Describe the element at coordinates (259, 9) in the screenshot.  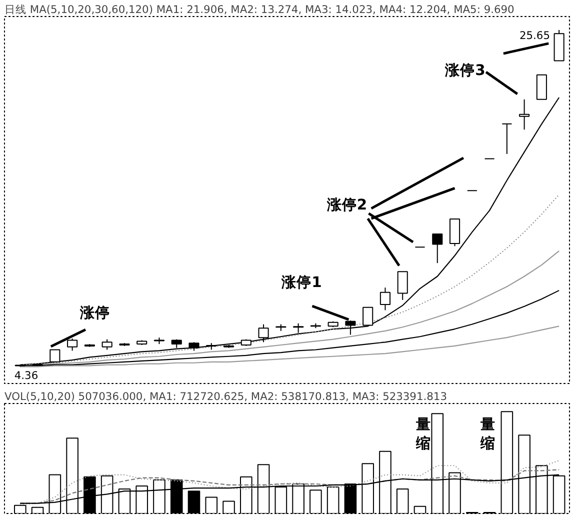
I see `chart-title: 日线 MA(5,10,20,30,60,120) MA1: 21.906, MA2: 13.274, MA3: 14.023, MA4: 12.204, MA5: 9.690` at that location.